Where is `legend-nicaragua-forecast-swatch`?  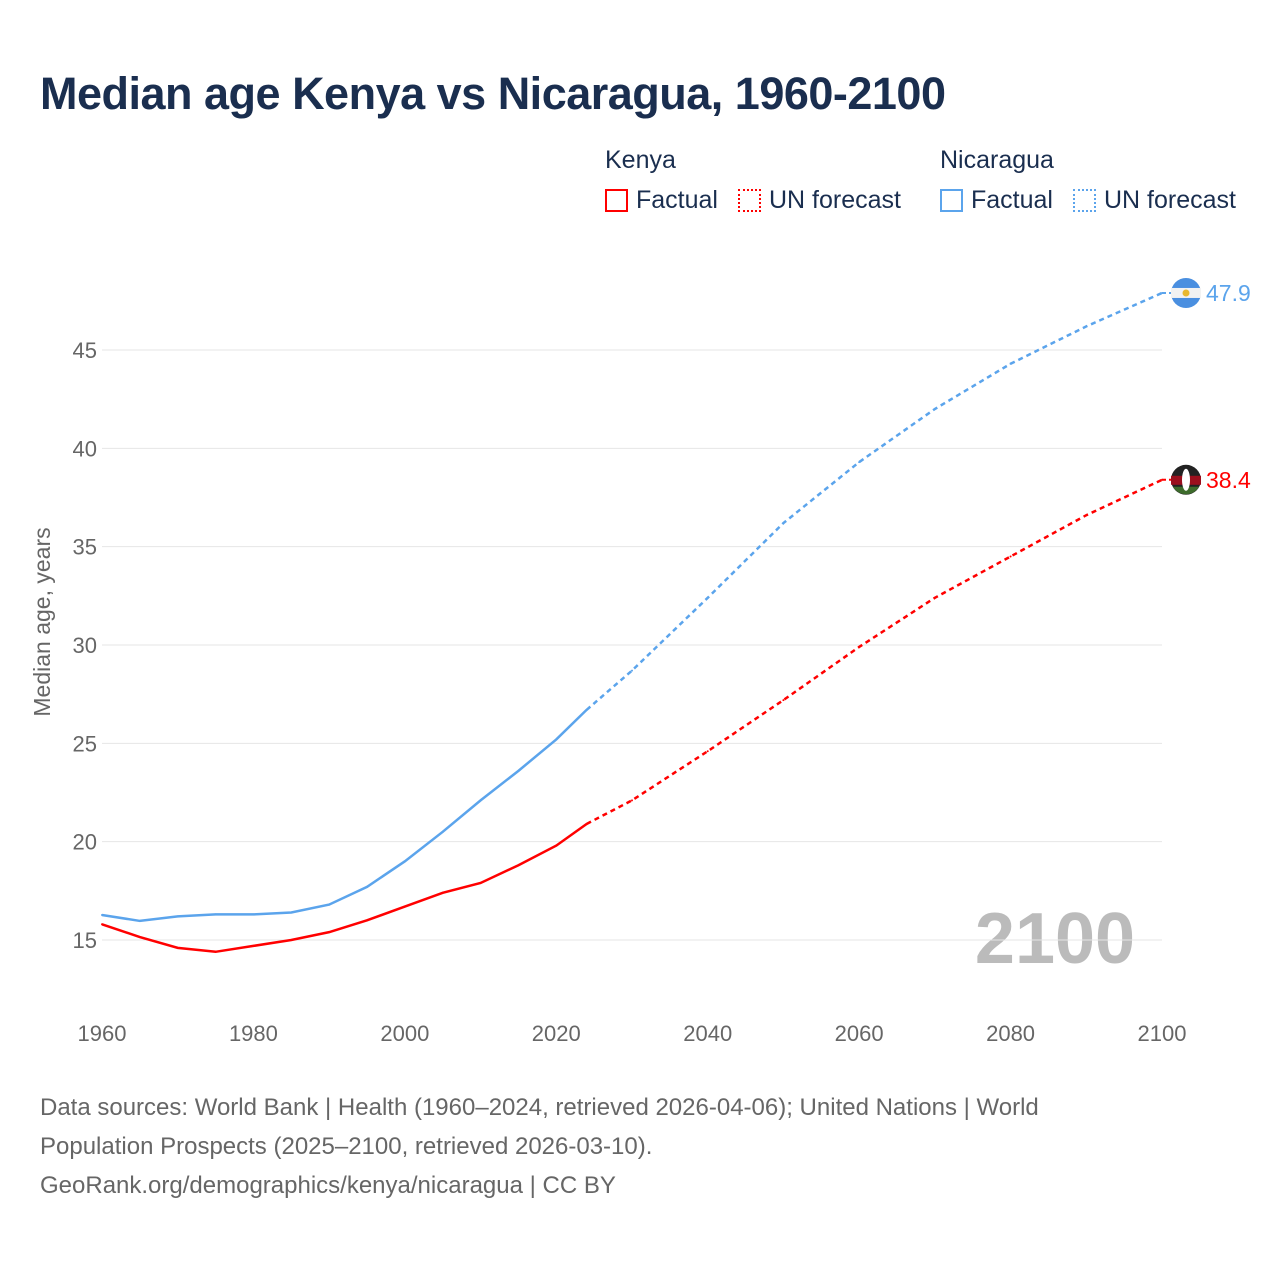
legend-nicaragua-forecast-swatch is located at coordinates (1084, 200).